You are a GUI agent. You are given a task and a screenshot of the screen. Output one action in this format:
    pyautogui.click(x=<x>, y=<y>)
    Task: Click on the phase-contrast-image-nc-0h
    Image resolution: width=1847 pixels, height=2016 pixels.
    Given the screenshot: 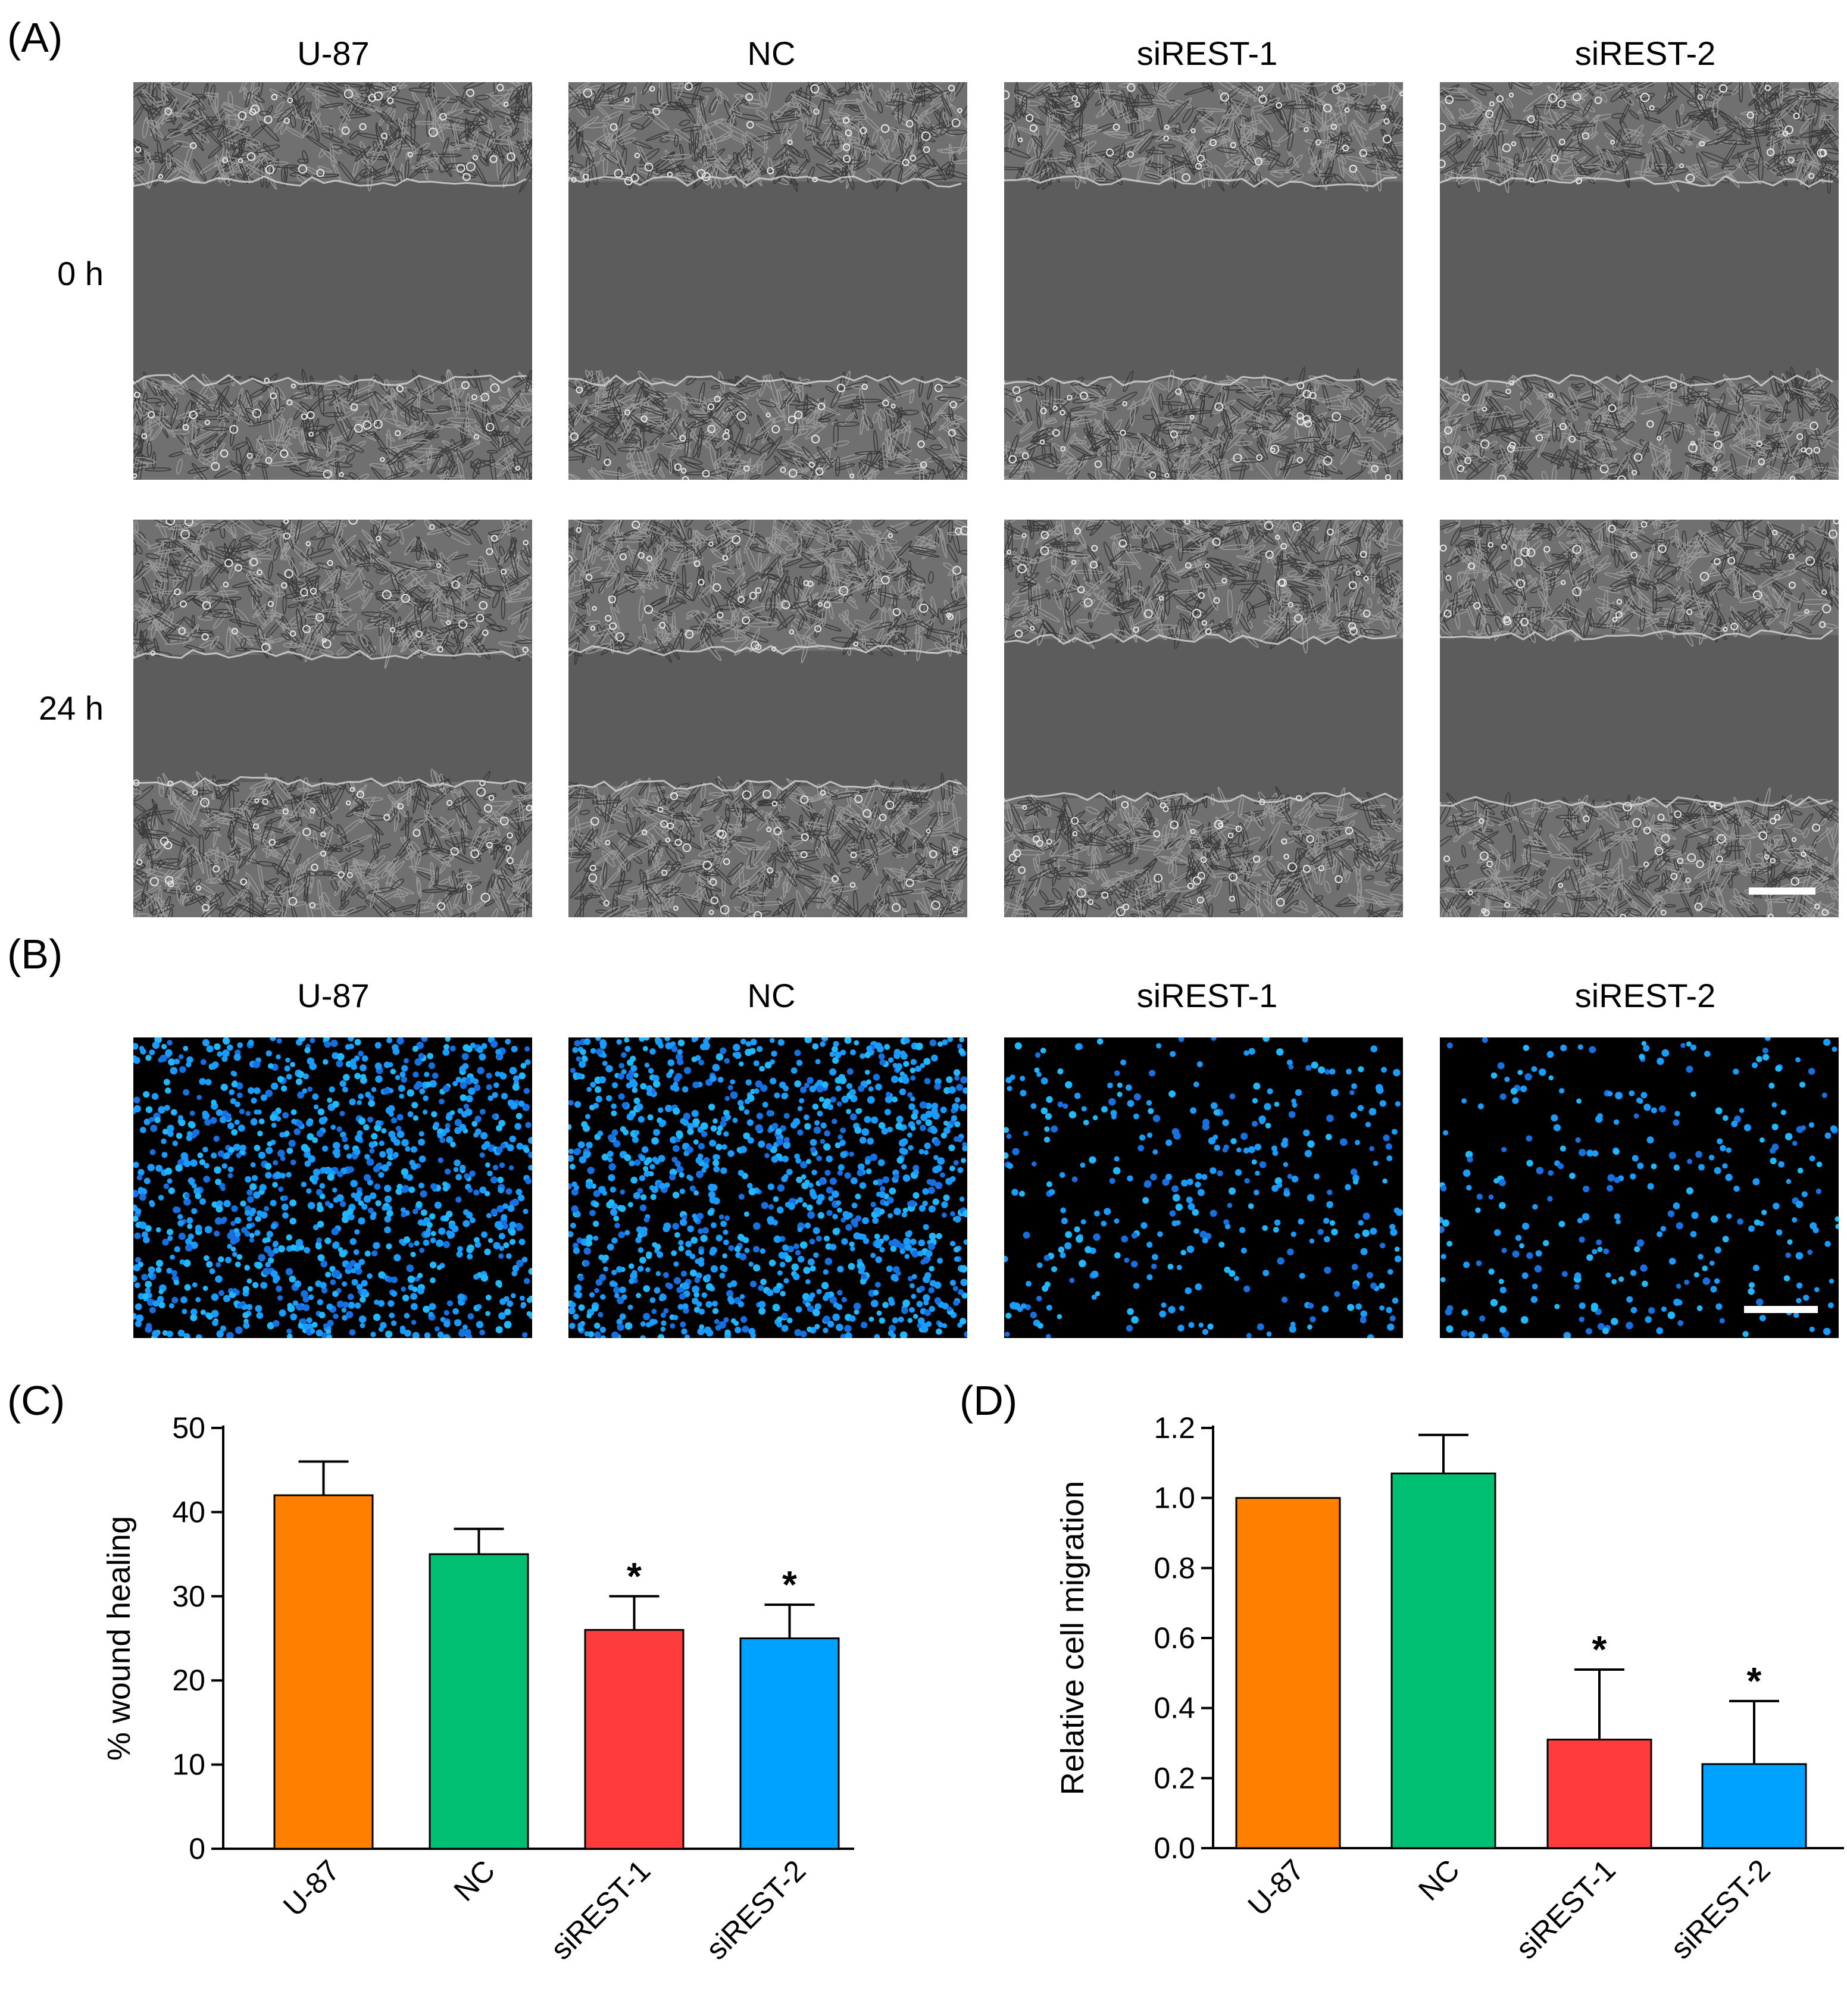 What is the action you would take?
    pyautogui.click(x=767, y=281)
    